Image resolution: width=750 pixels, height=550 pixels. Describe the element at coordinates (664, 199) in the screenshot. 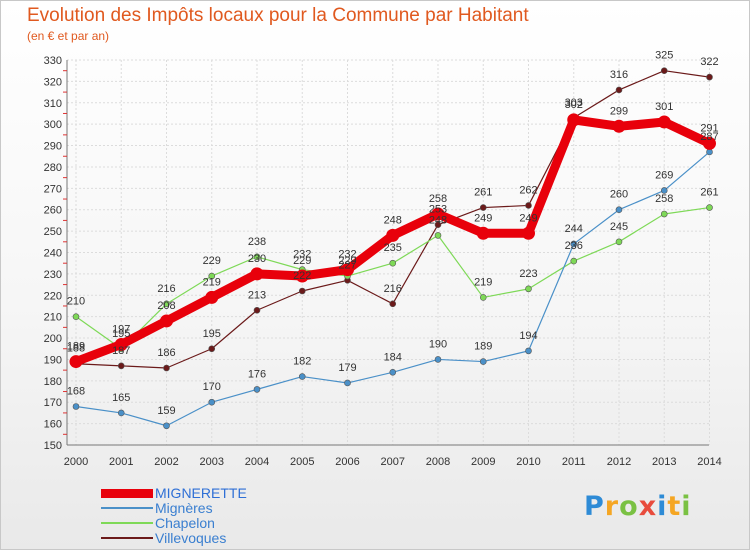

I see `data-label: 258` at that location.